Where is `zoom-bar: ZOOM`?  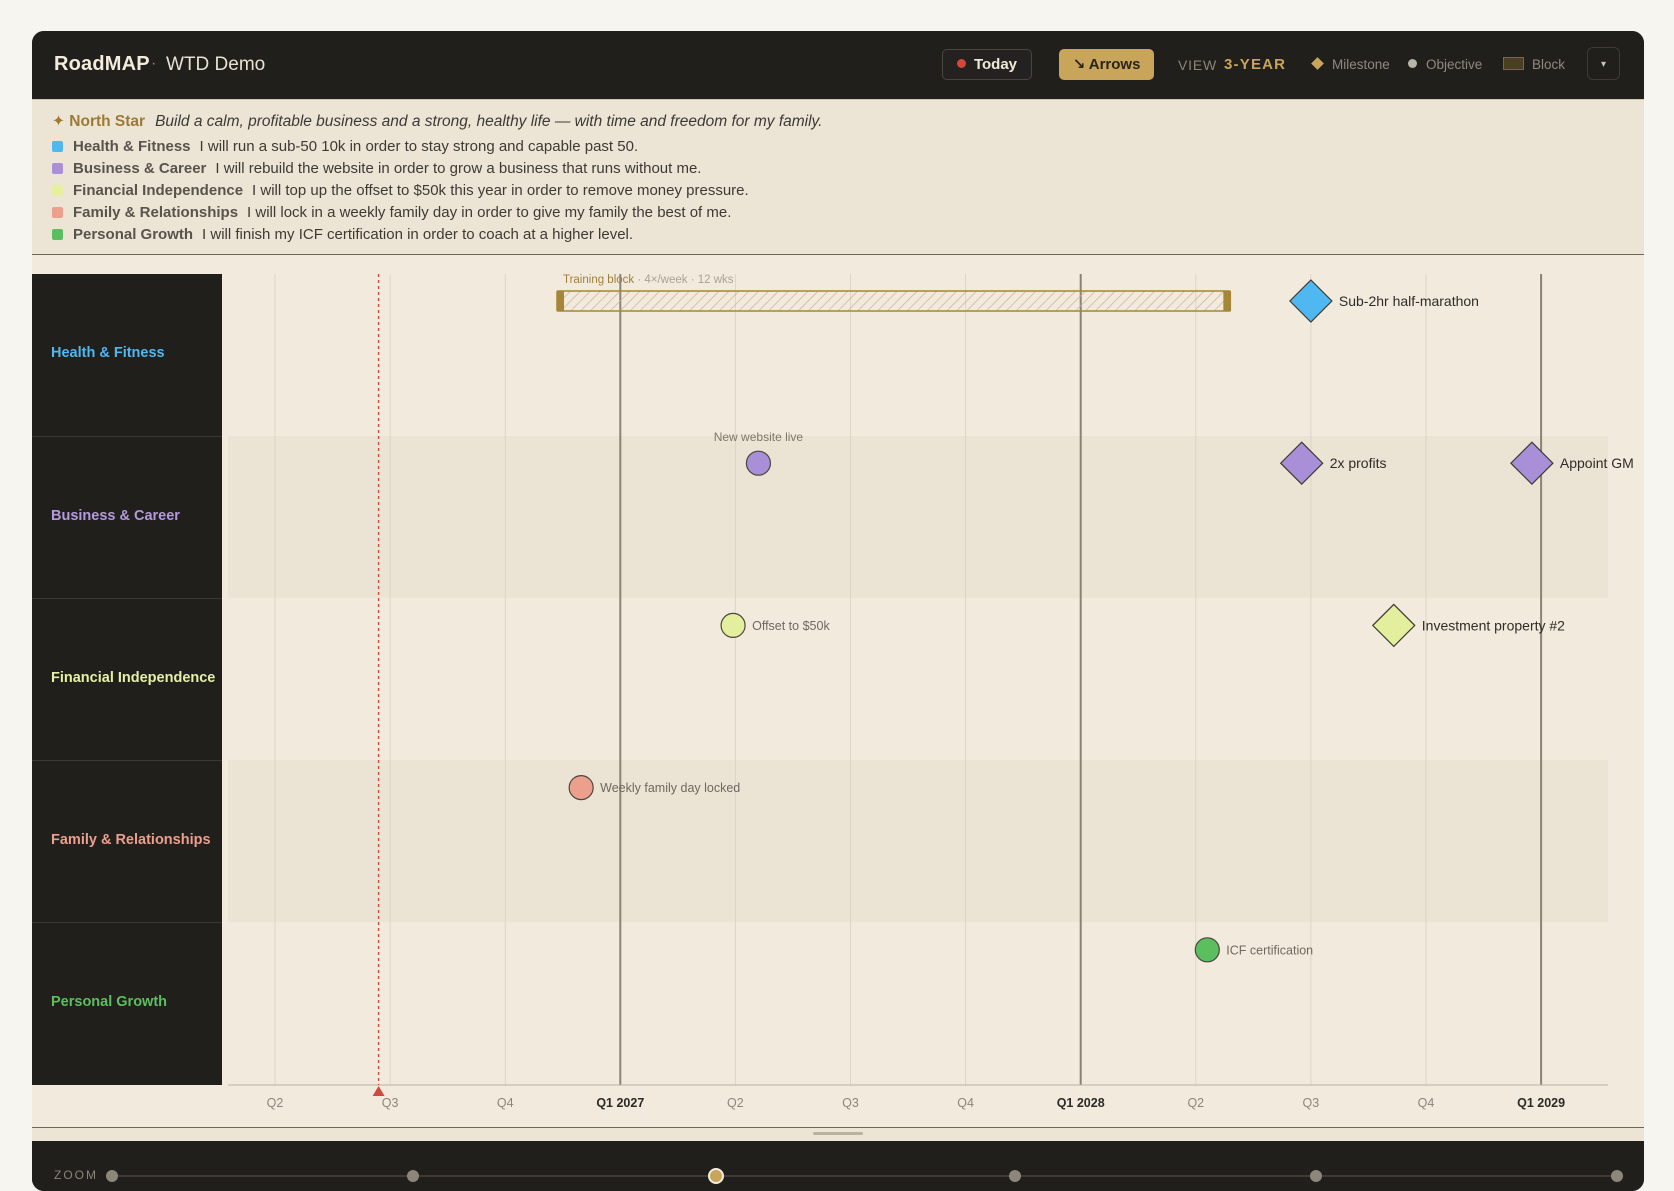 zoom-bar: ZOOM is located at coordinates (838, 1166).